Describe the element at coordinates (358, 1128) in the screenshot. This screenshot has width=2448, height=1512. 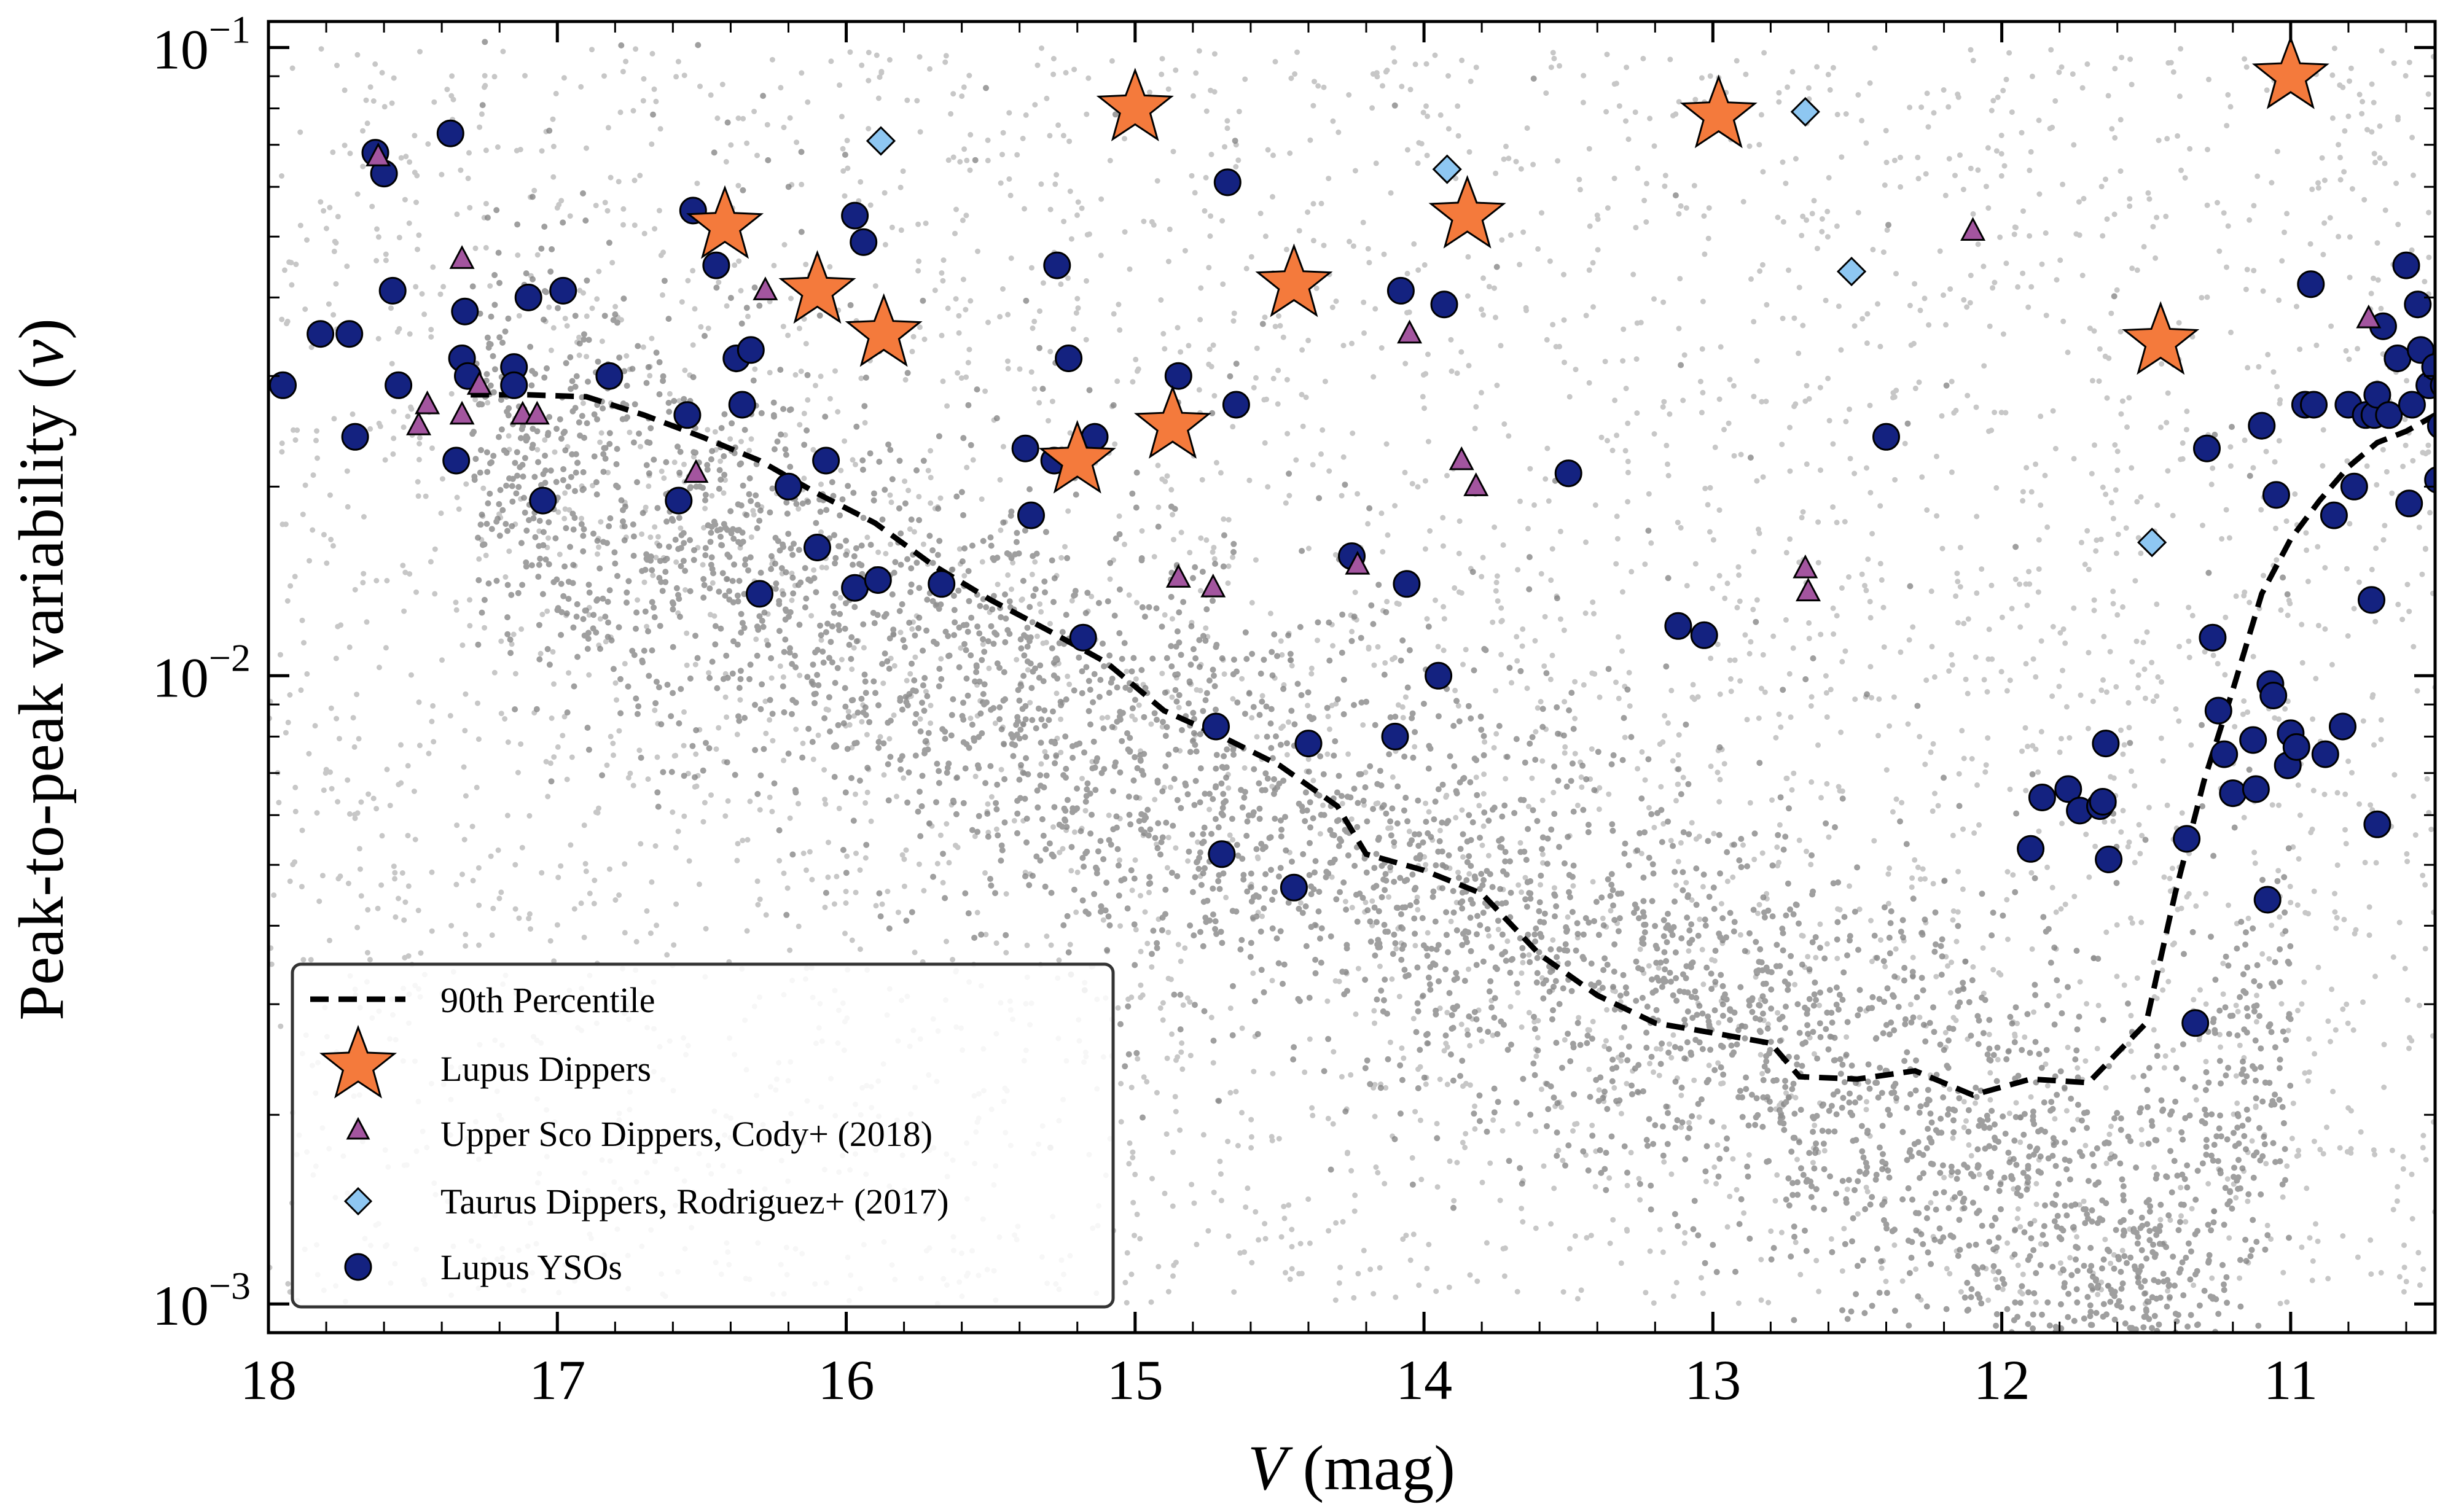
I see `legend-triangle-swatch` at that location.